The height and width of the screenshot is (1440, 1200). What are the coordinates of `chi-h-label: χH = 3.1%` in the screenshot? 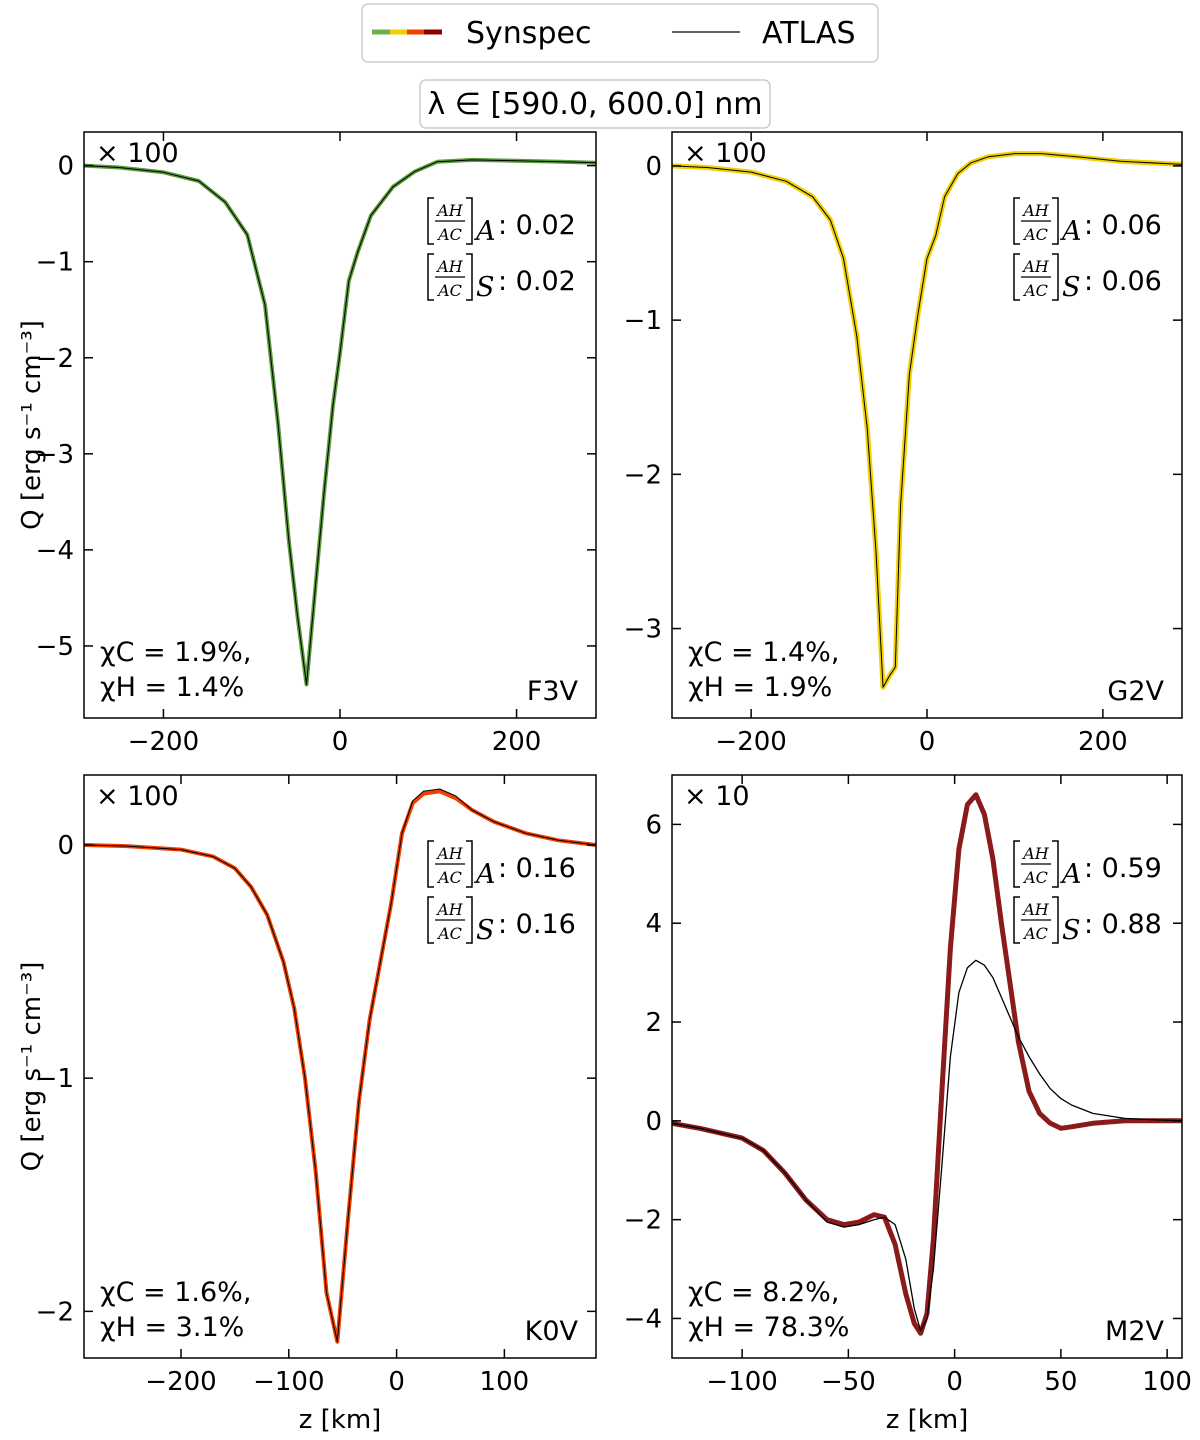 It's located at (172, 1327).